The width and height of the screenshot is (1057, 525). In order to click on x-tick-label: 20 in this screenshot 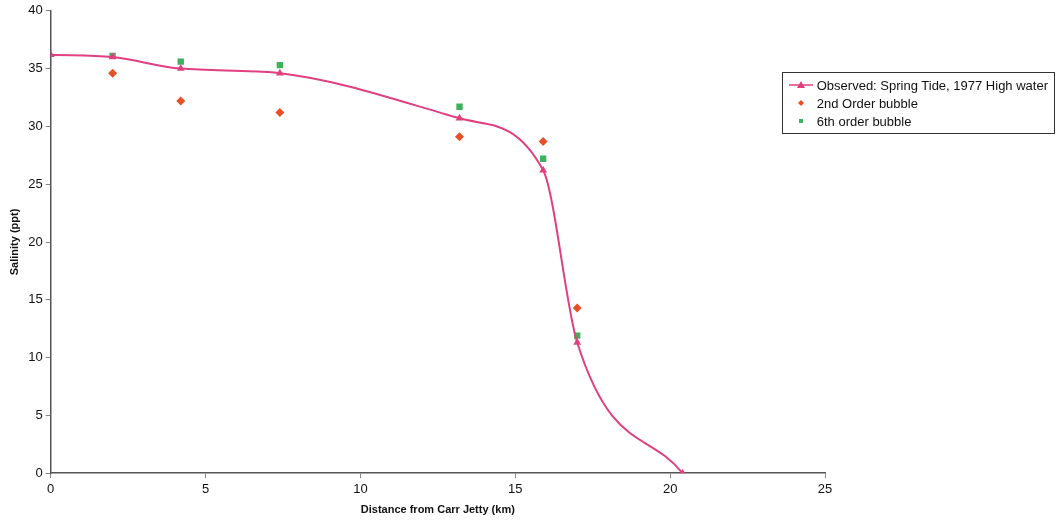, I will do `click(670, 488)`.